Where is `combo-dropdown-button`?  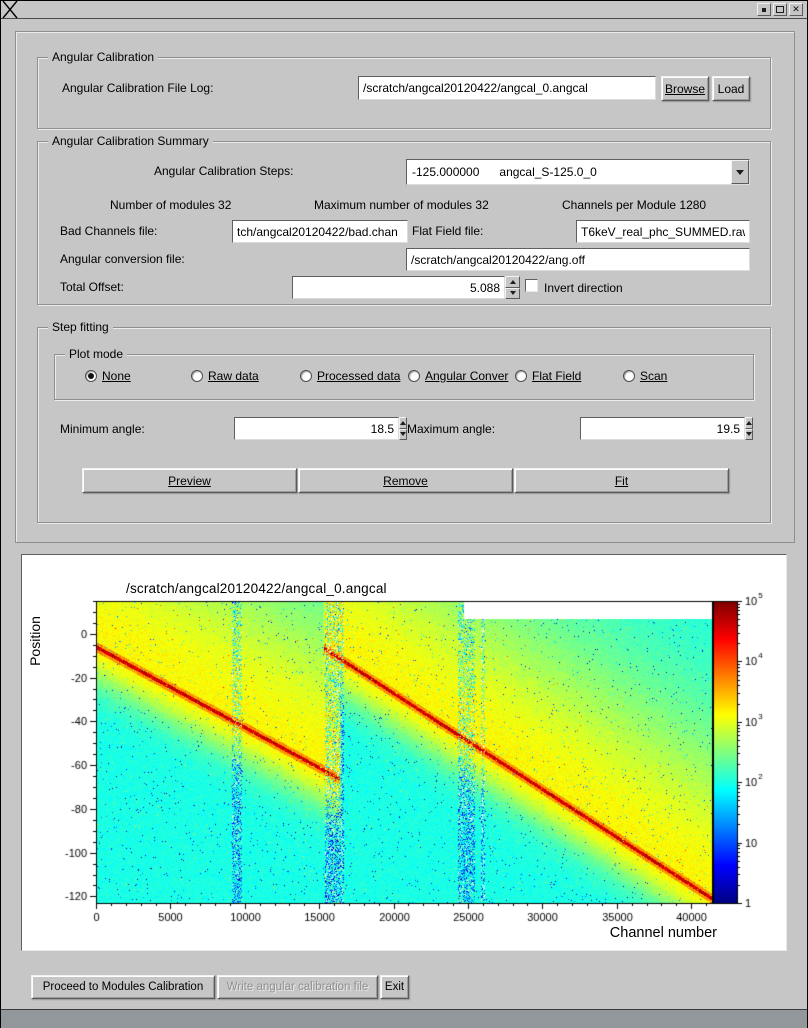 combo-dropdown-button is located at coordinates (740, 172).